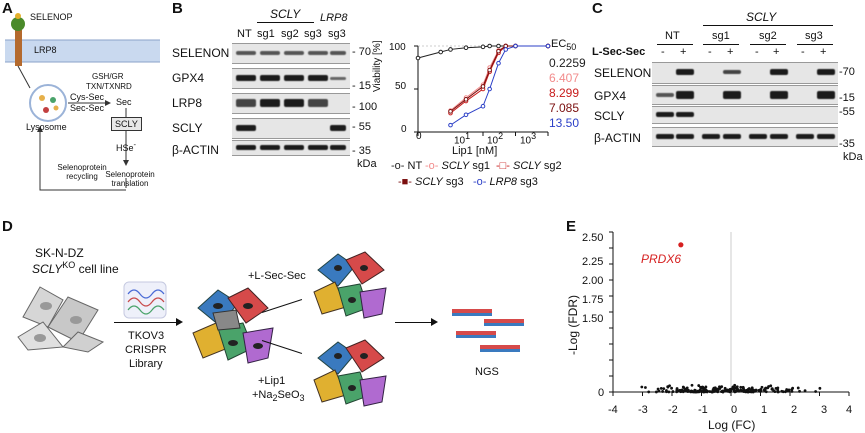  I want to click on lysosome-label: Lysosome, so click(46, 127).